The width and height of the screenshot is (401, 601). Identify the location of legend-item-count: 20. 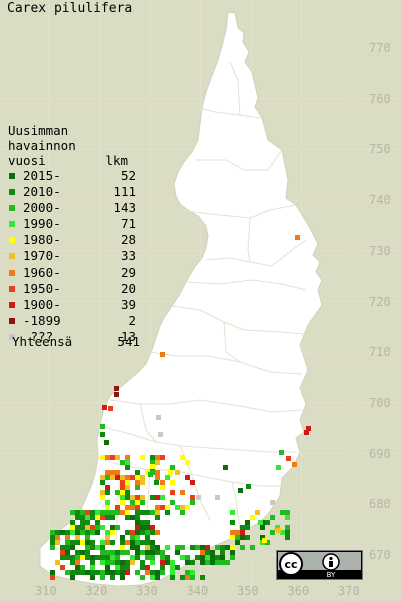
(128, 288).